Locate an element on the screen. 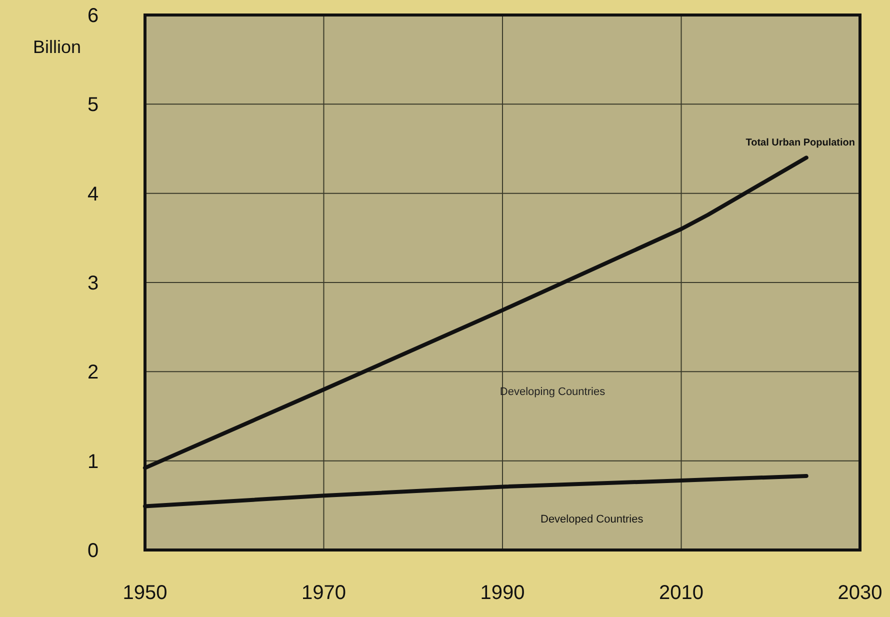 Image resolution: width=890 pixels, height=617 pixels. x-tick-label: 1950 is located at coordinates (145, 593).